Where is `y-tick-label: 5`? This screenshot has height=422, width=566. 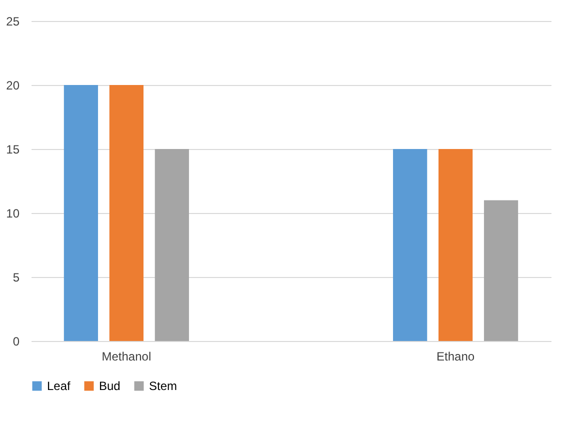
y-tick-label: 5 is located at coordinates (16, 277).